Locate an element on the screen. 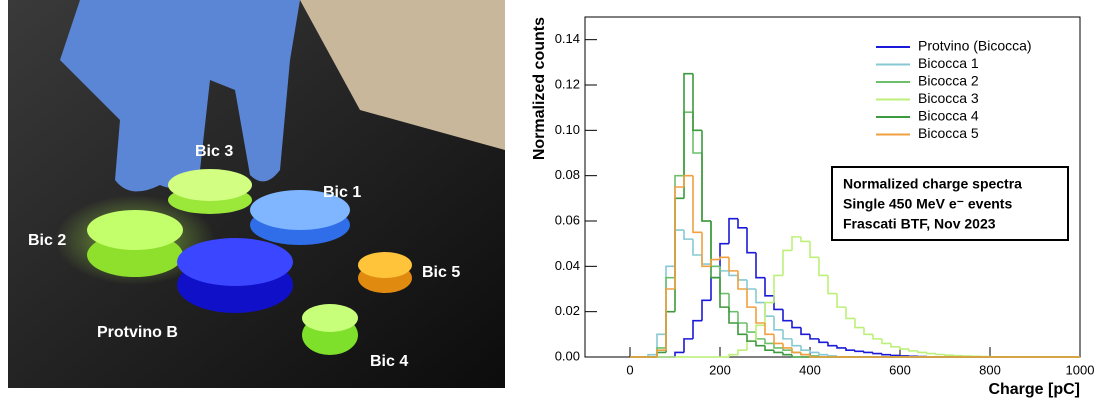 The width and height of the screenshot is (1102, 403). photo-label: Bic 1 is located at coordinates (342, 192).